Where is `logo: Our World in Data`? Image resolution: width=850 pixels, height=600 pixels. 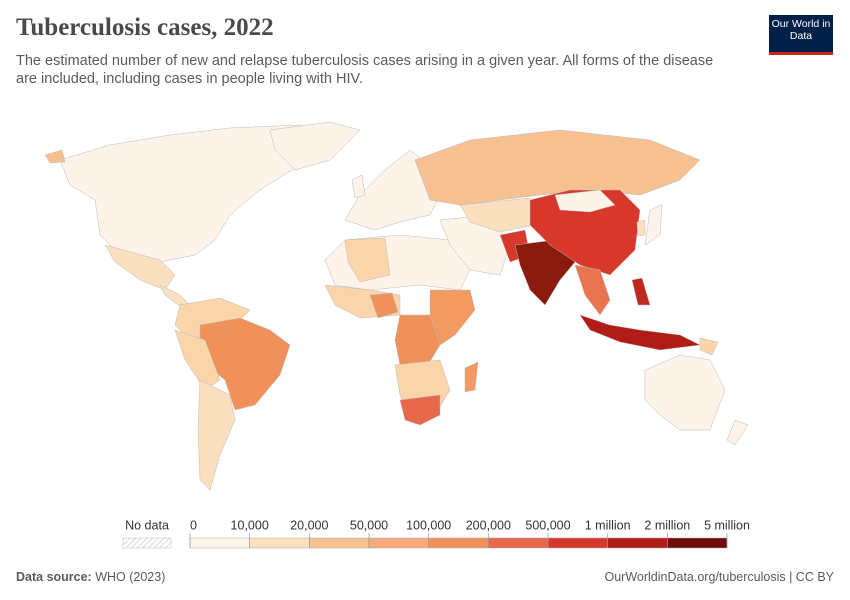 logo: Our World in Data is located at coordinates (801, 35).